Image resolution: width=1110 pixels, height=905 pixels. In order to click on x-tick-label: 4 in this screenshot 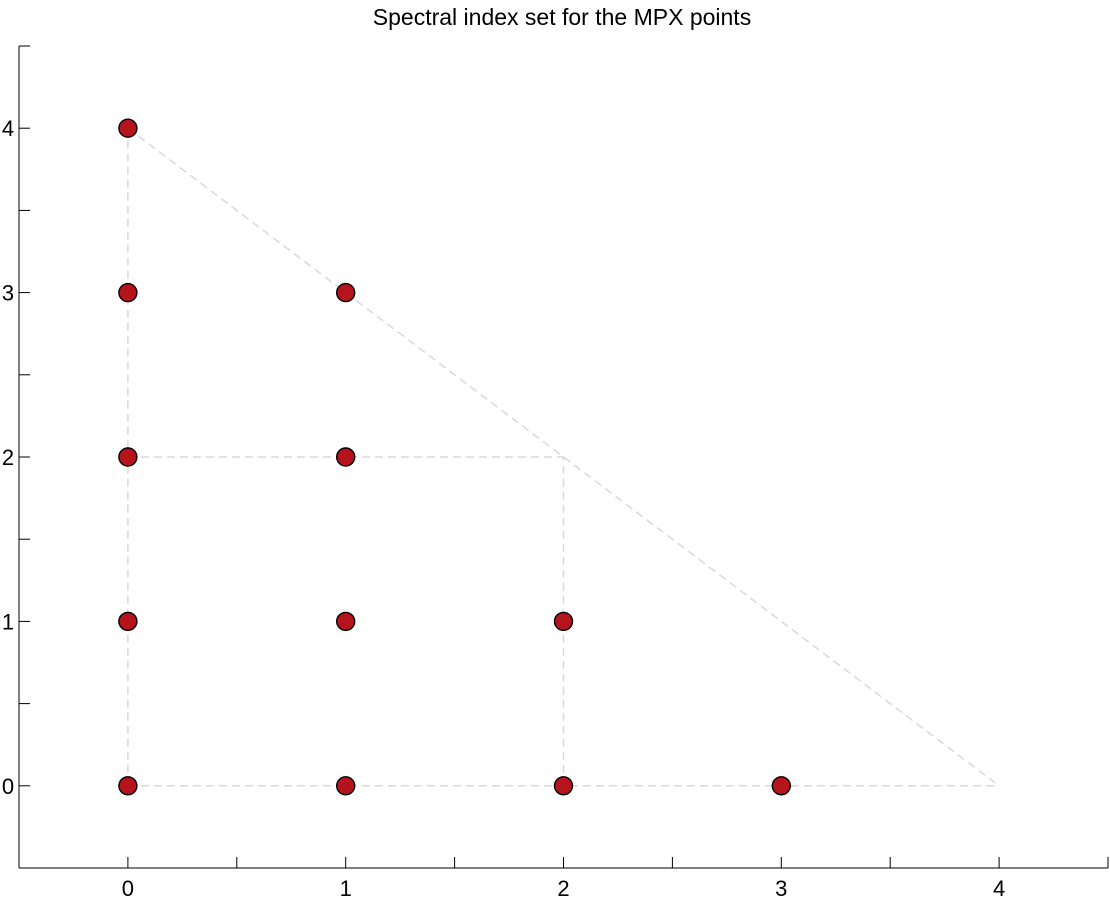, I will do `click(999, 888)`.